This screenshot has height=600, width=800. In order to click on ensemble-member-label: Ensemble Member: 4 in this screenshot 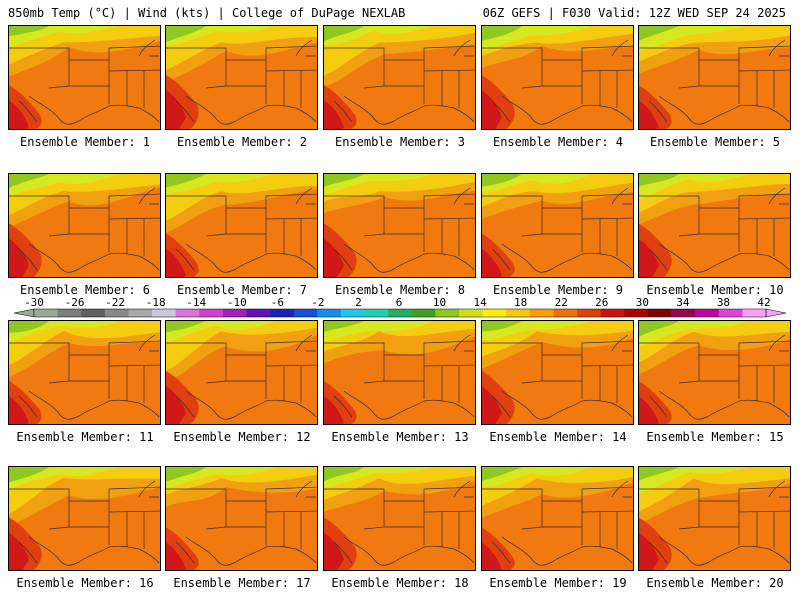, I will do `click(558, 142)`.